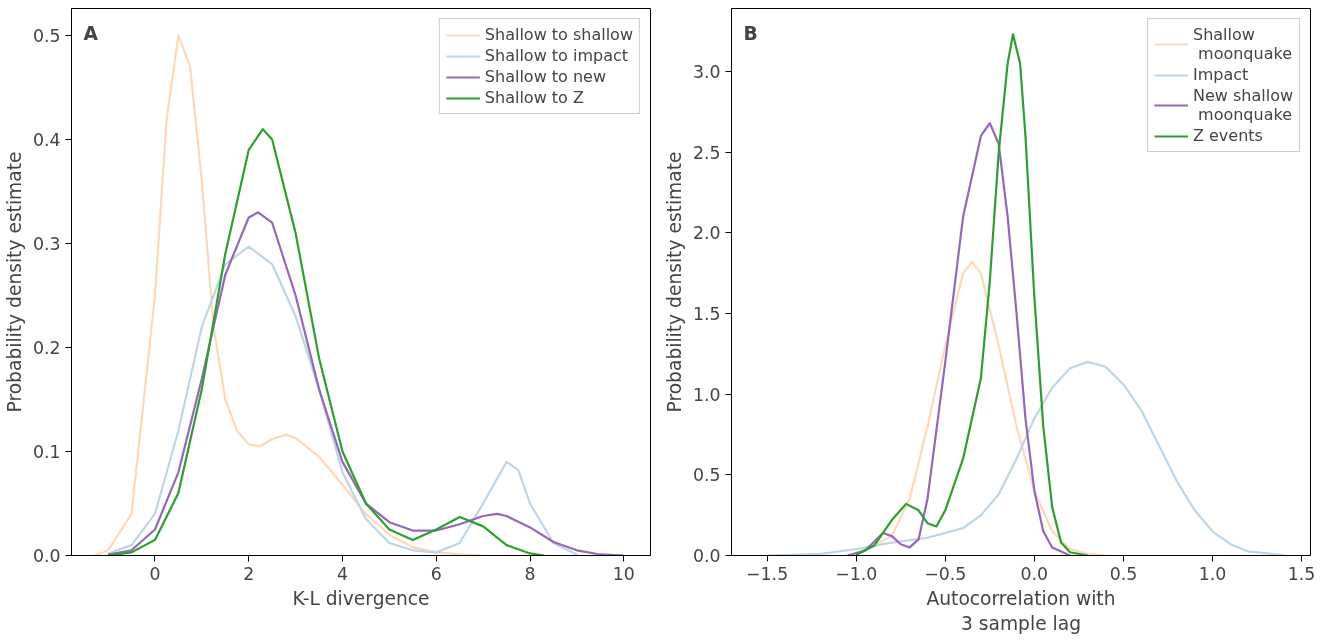 Image resolution: width=1333 pixels, height=641 pixels. Describe the element at coordinates (623, 573) in the screenshot. I see `x-tick-label: 10` at that location.